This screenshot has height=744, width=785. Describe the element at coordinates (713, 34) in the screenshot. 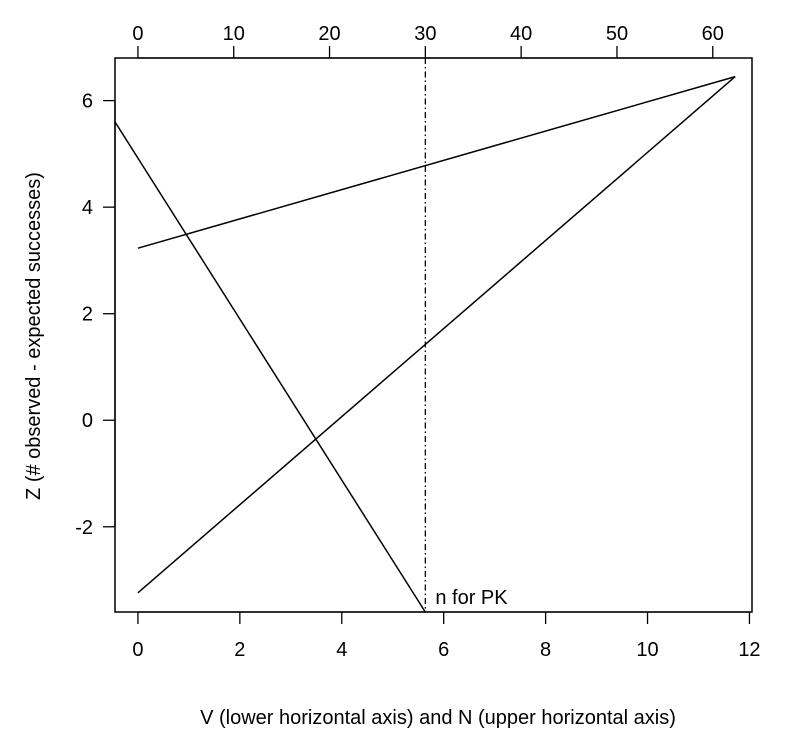

I see `top-tick-label: 60` at that location.